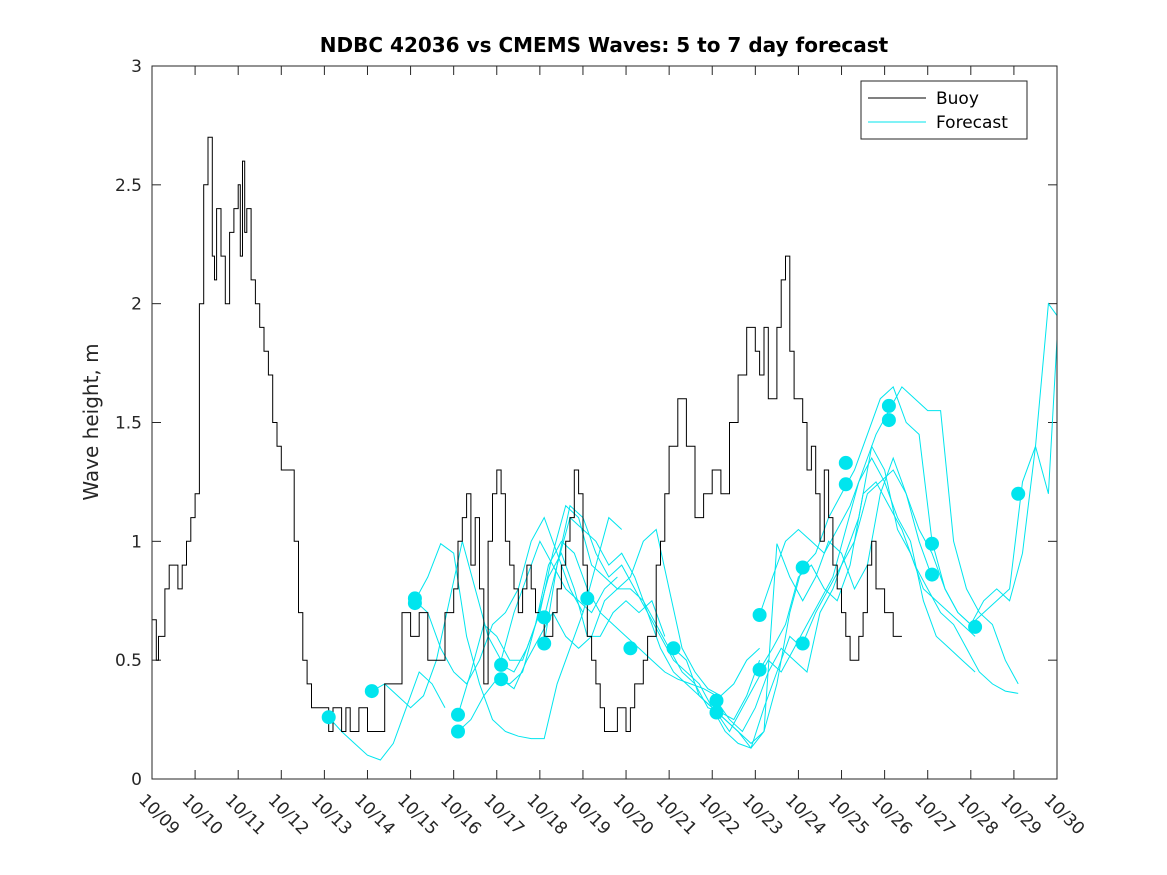 The width and height of the screenshot is (1167, 875). Describe the element at coordinates (1063, 814) in the screenshot. I see `x-tick-label: 10/30` at that location.